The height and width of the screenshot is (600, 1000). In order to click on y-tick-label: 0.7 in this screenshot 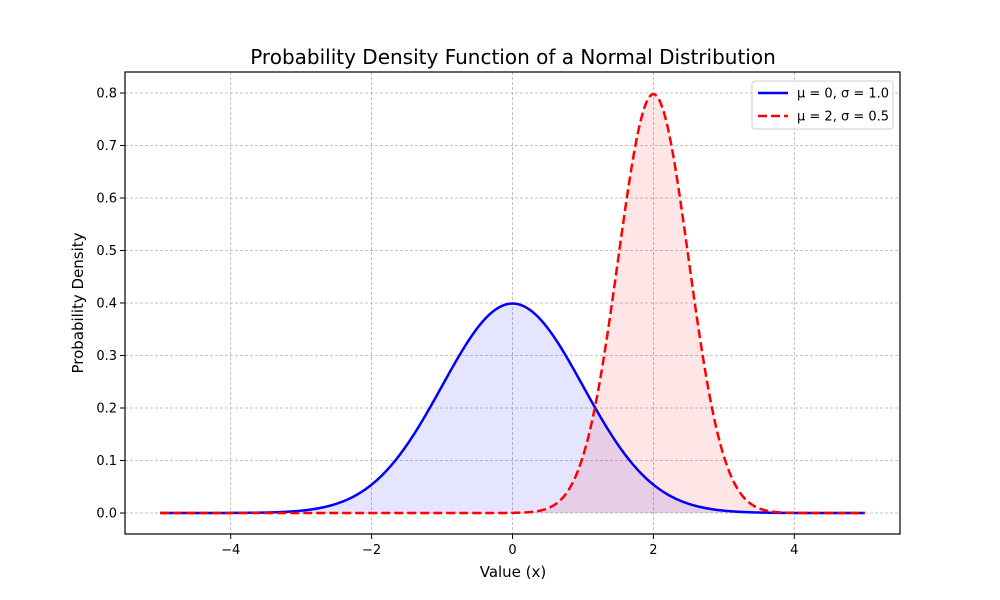, I will do `click(106, 146)`.